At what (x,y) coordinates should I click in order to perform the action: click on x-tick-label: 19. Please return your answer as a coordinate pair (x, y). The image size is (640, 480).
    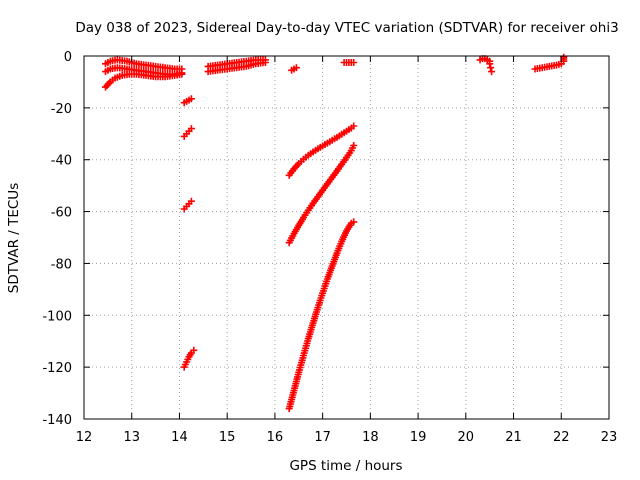
    Looking at the image, I should click on (418, 437).